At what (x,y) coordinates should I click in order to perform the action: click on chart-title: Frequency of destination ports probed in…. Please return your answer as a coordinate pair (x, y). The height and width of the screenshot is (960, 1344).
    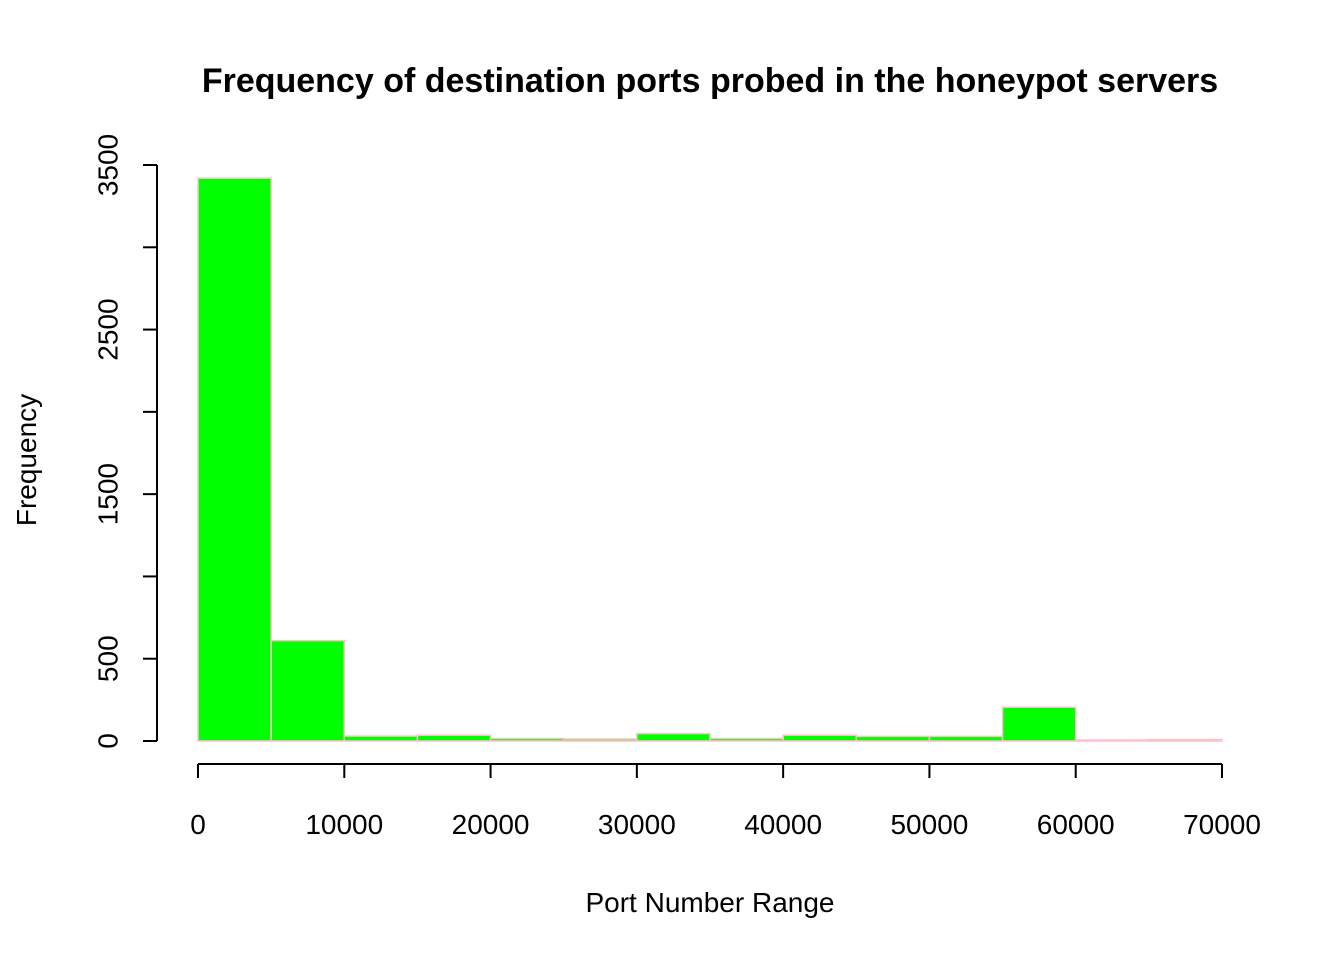
    Looking at the image, I should click on (710, 81).